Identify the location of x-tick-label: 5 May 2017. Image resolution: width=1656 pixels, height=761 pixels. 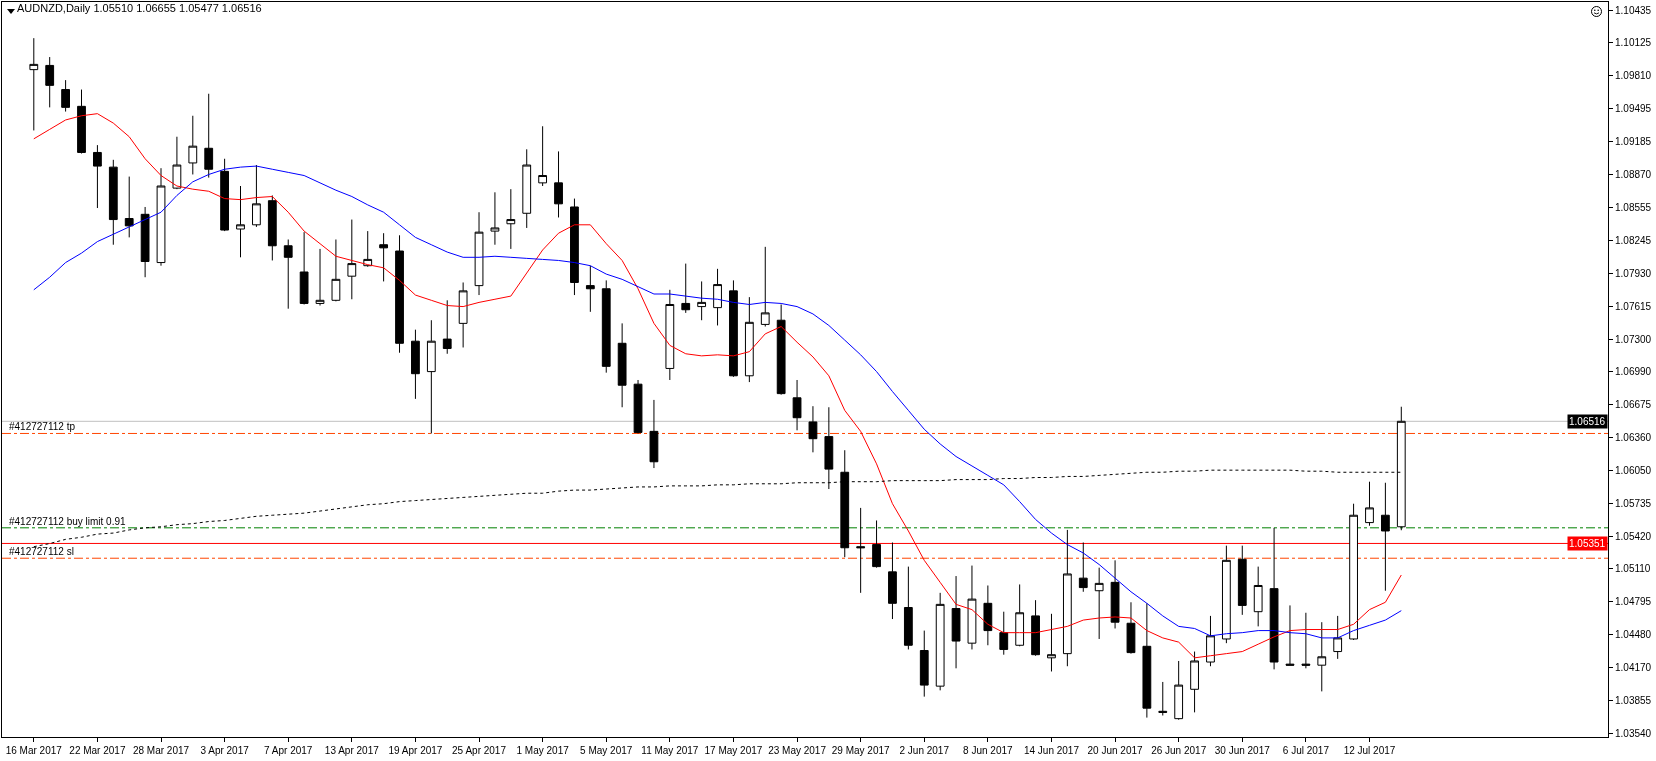
(606, 750).